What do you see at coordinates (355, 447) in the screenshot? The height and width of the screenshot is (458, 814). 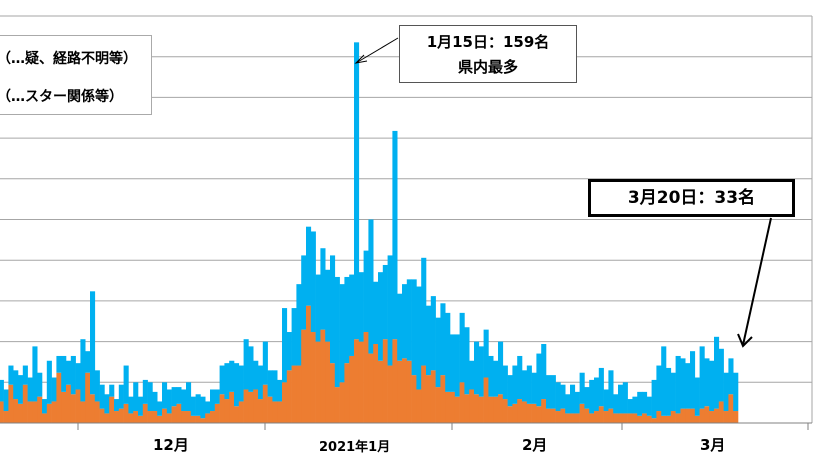 I see `x-tick-label-jan: 2021年1月` at bounding box center [355, 447].